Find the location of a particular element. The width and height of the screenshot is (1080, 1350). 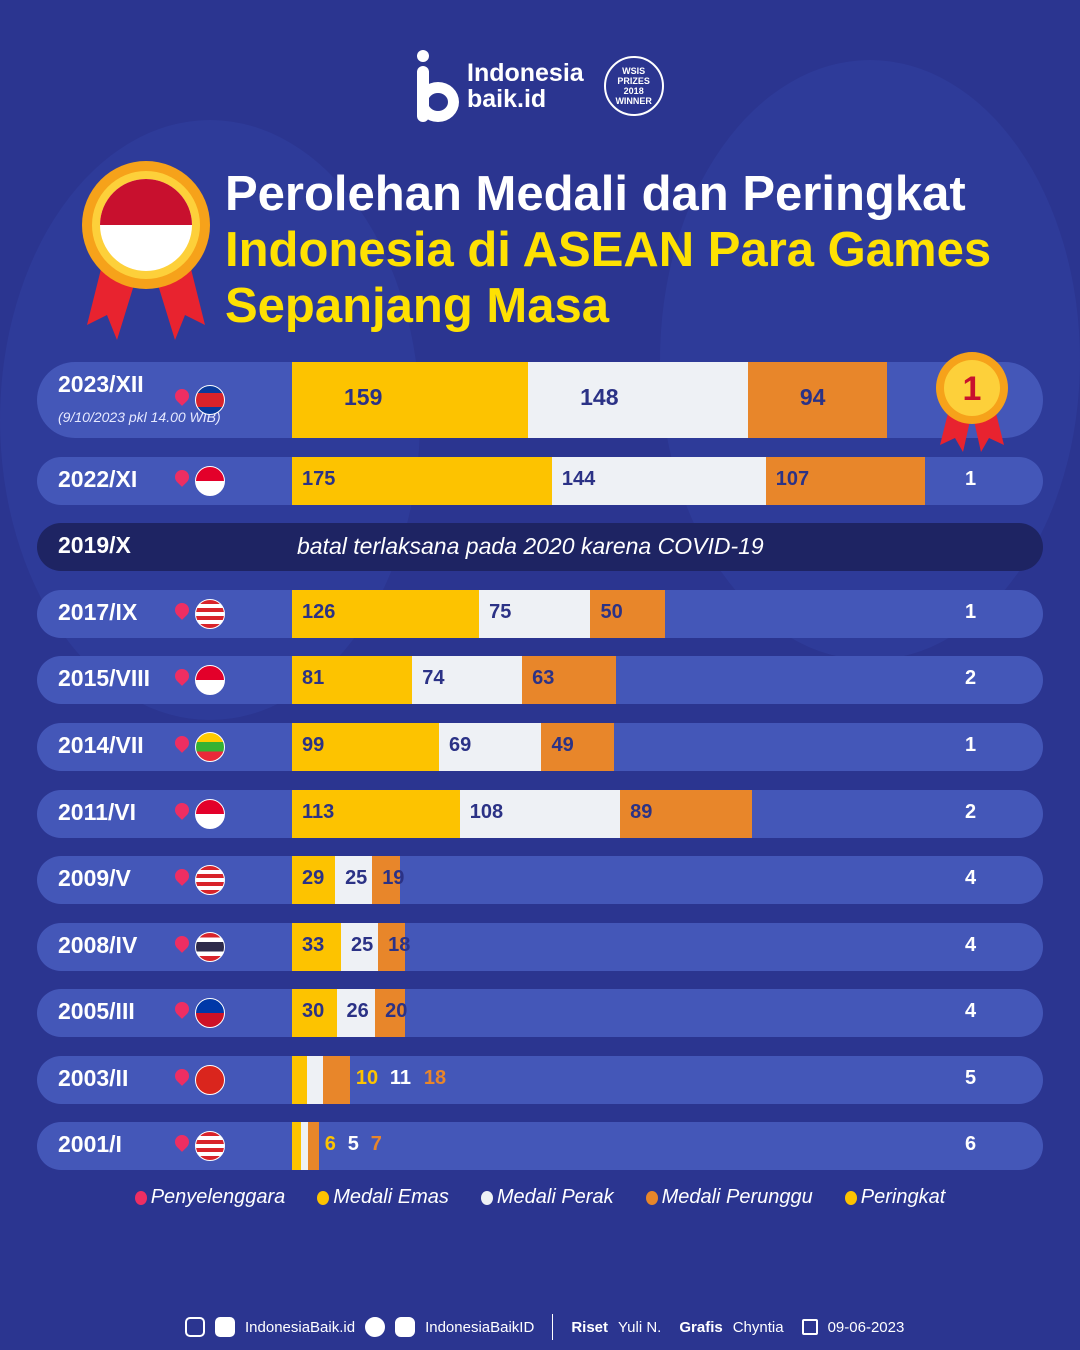

rank-value: 6 is located at coordinates (971, 1144).